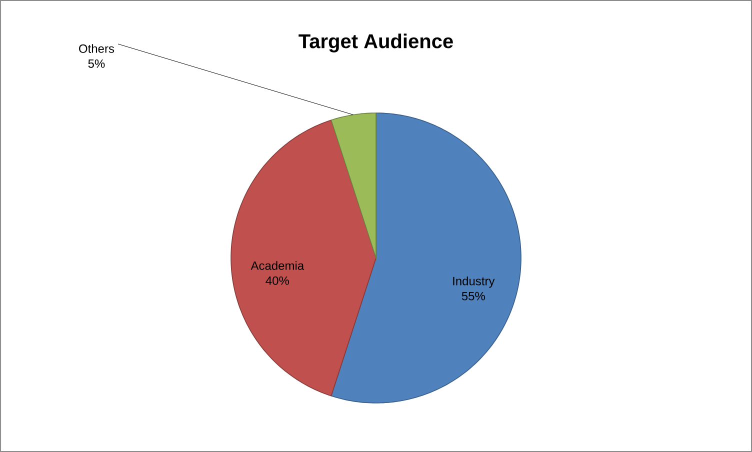 The image size is (752, 452). What do you see at coordinates (277, 280) in the screenshot?
I see `data-label: 40%` at bounding box center [277, 280].